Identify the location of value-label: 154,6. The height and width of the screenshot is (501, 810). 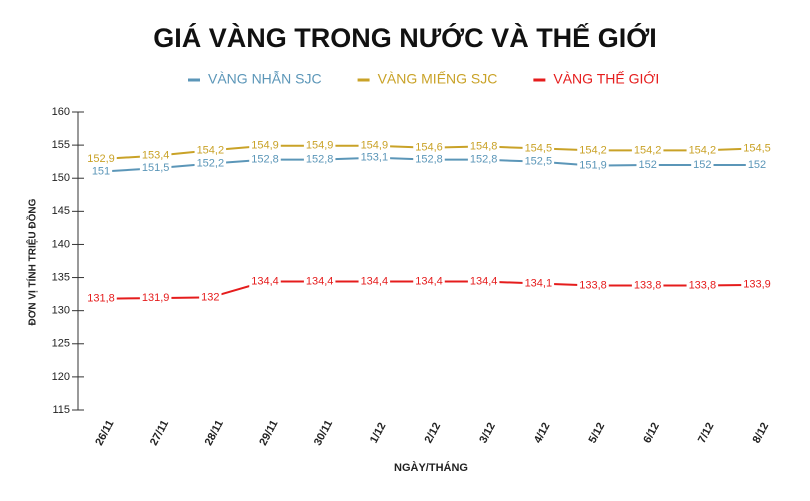
(429, 148).